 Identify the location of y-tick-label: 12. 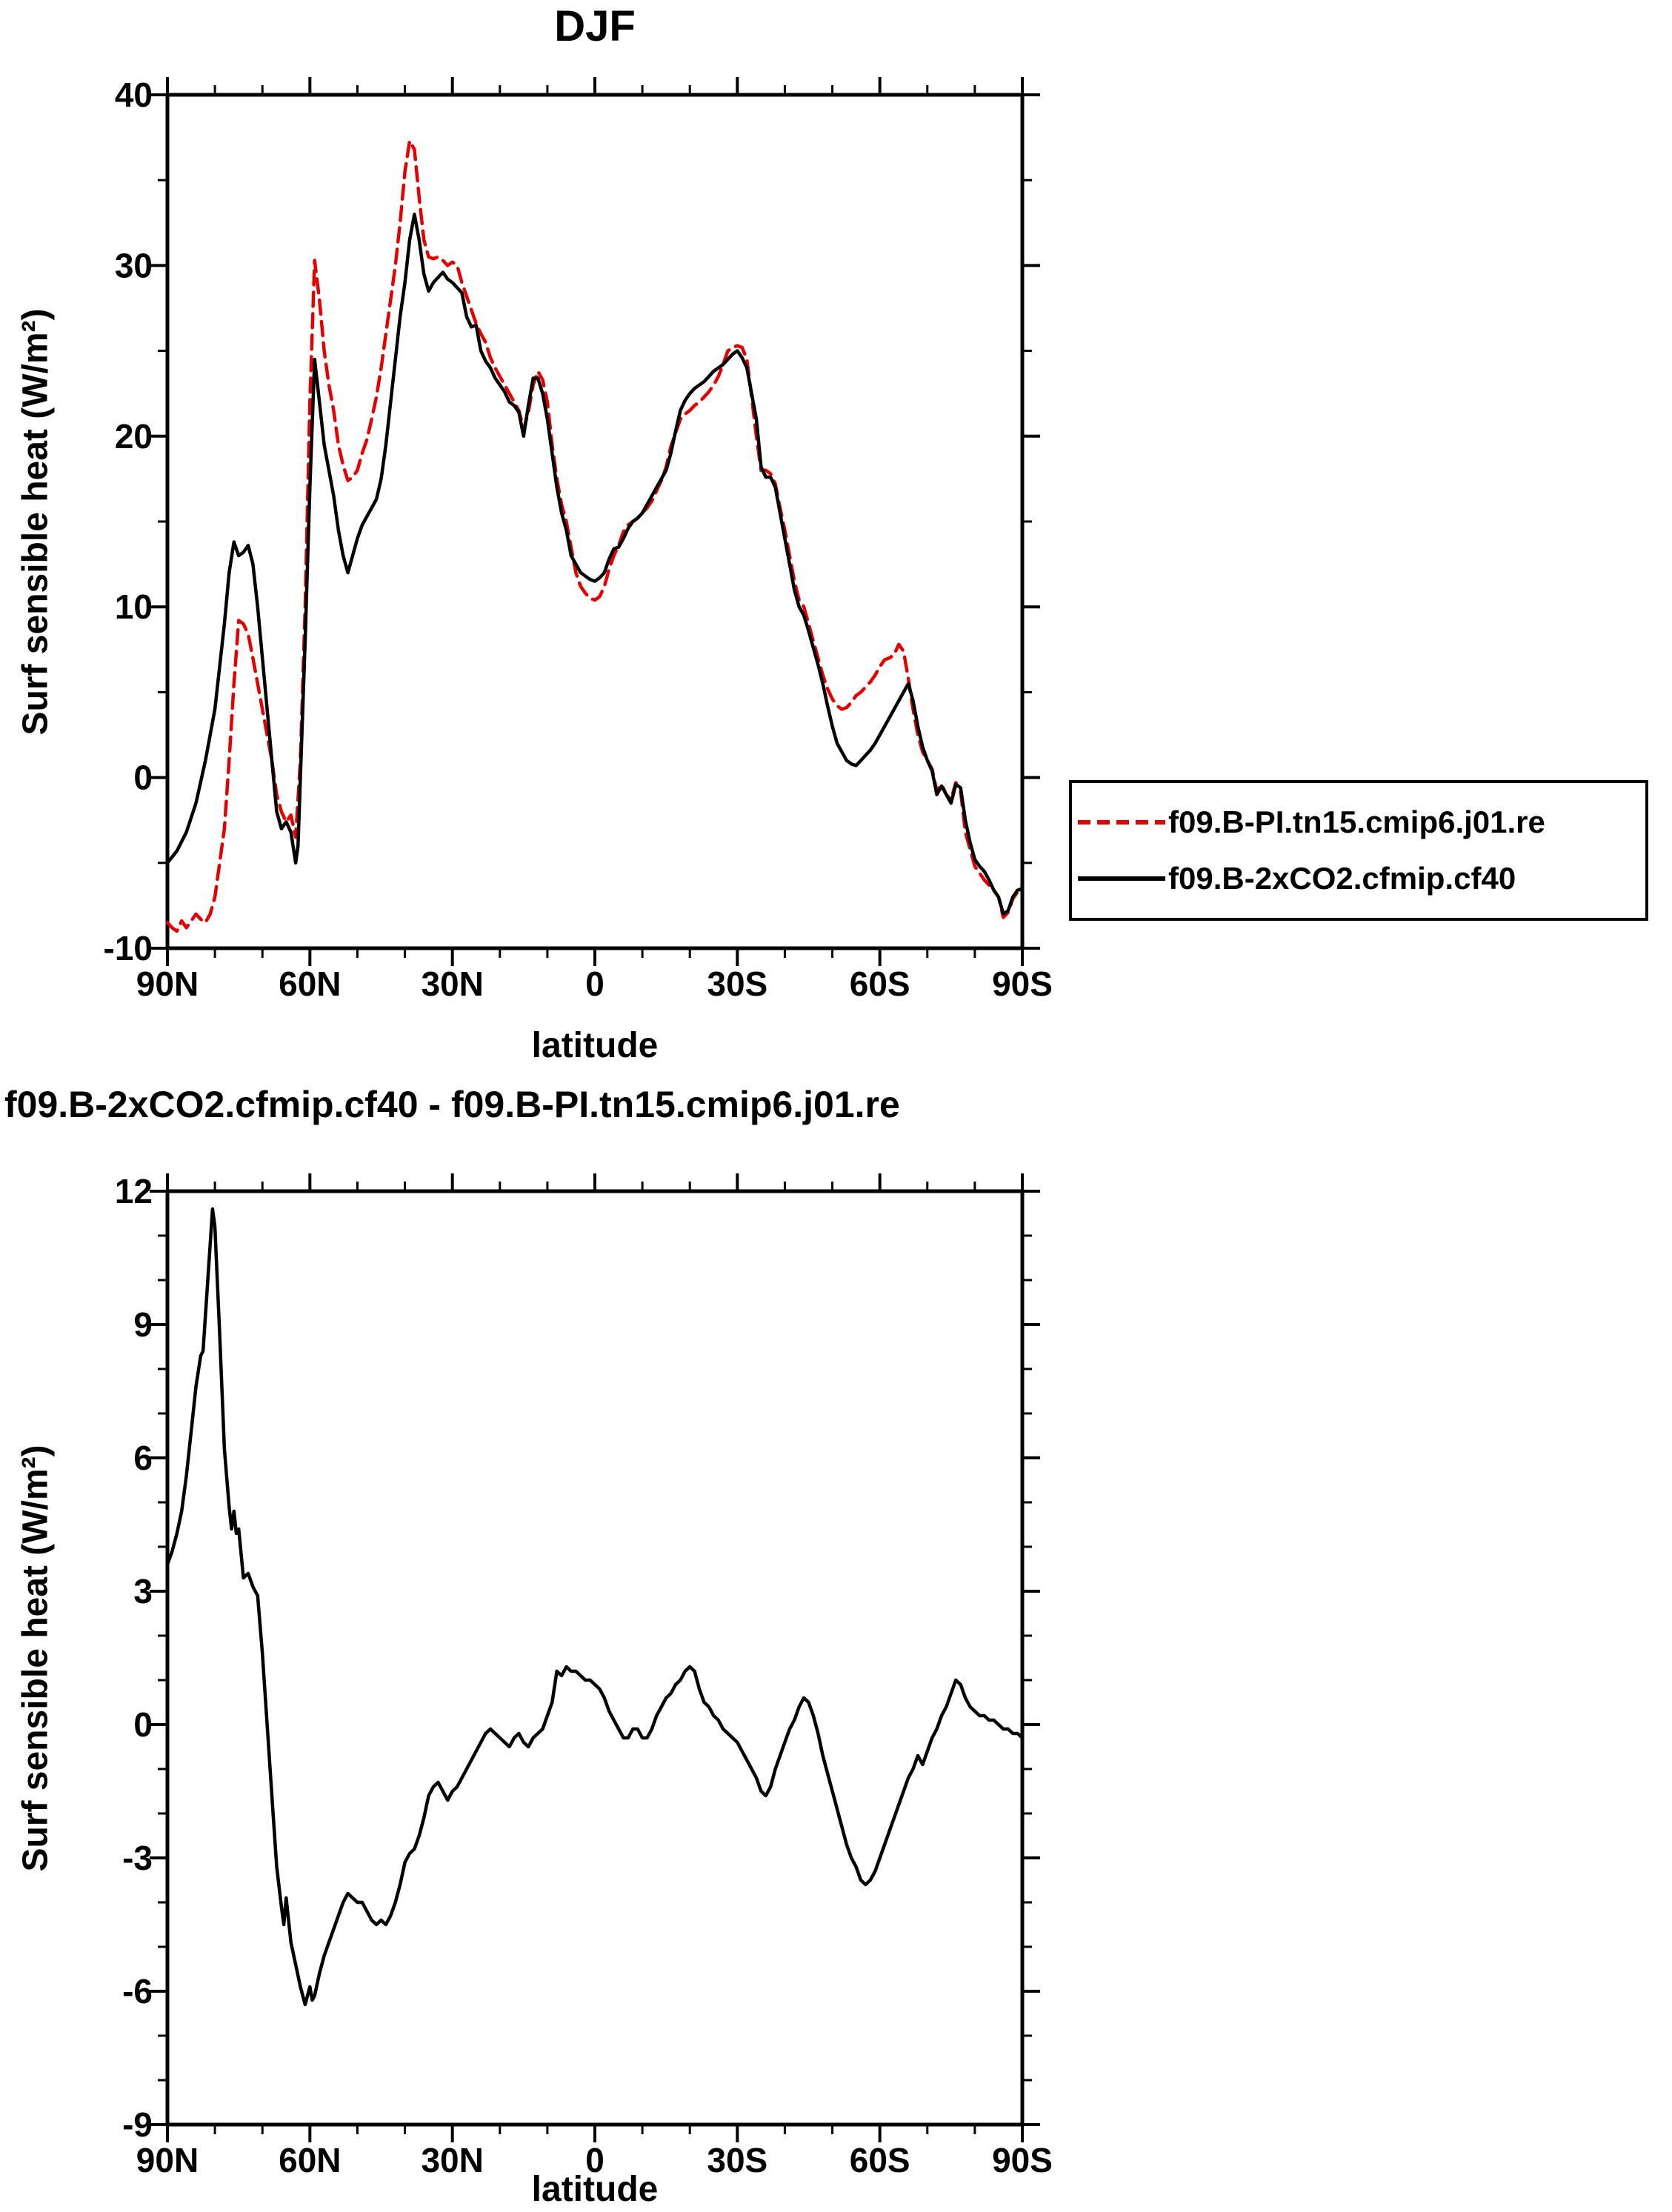
(134, 1191).